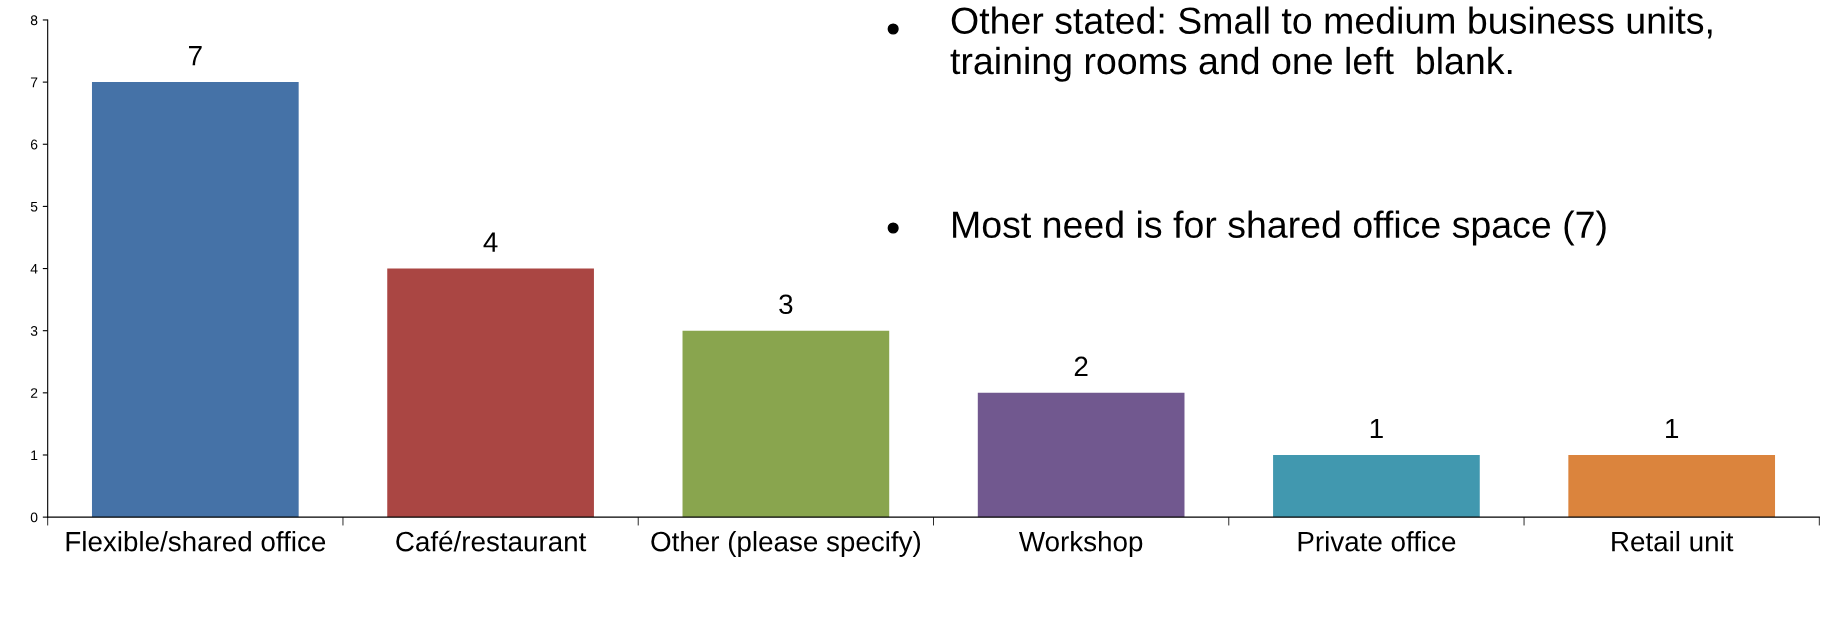 Image resolution: width=1834 pixels, height=644 pixels. Describe the element at coordinates (1331, 44) in the screenshot. I see `annotation: Other stated: Small to medium business units, training rooms and one left blank.` at that location.